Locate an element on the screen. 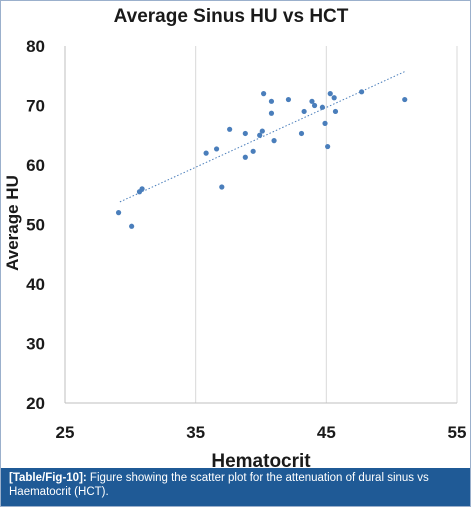 Image resolution: width=471 pixels, height=507 pixels. y-tick-label-2: 40 is located at coordinates (35, 284).